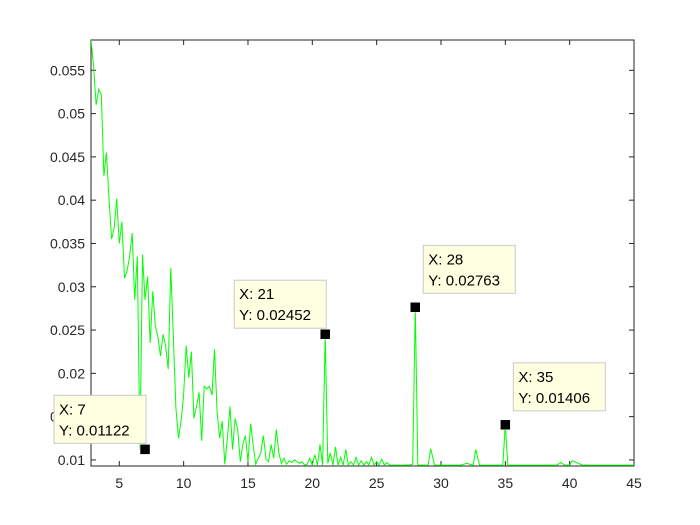 This screenshot has width=700, height=525. I want to click on datatip-x-label: X: 28, so click(445, 259).